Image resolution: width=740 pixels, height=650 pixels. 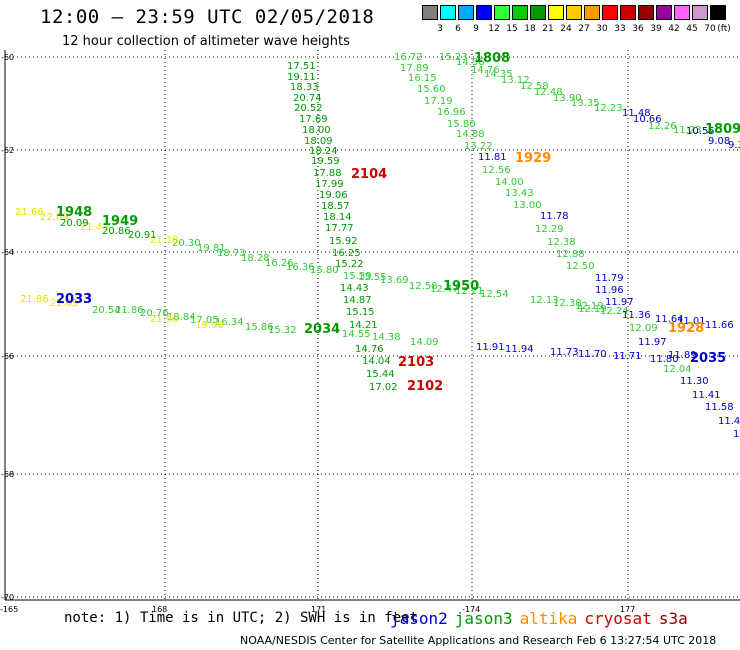 I want to click on pass-time-label: 1808, so click(x=492, y=58).